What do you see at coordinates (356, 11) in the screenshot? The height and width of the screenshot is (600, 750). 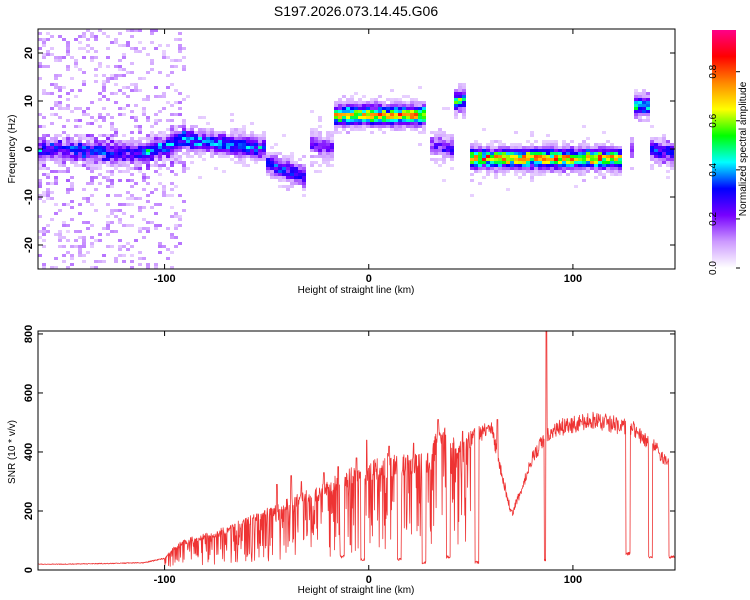 I see `figure-title: S197.2026.073.14.45.G06` at bounding box center [356, 11].